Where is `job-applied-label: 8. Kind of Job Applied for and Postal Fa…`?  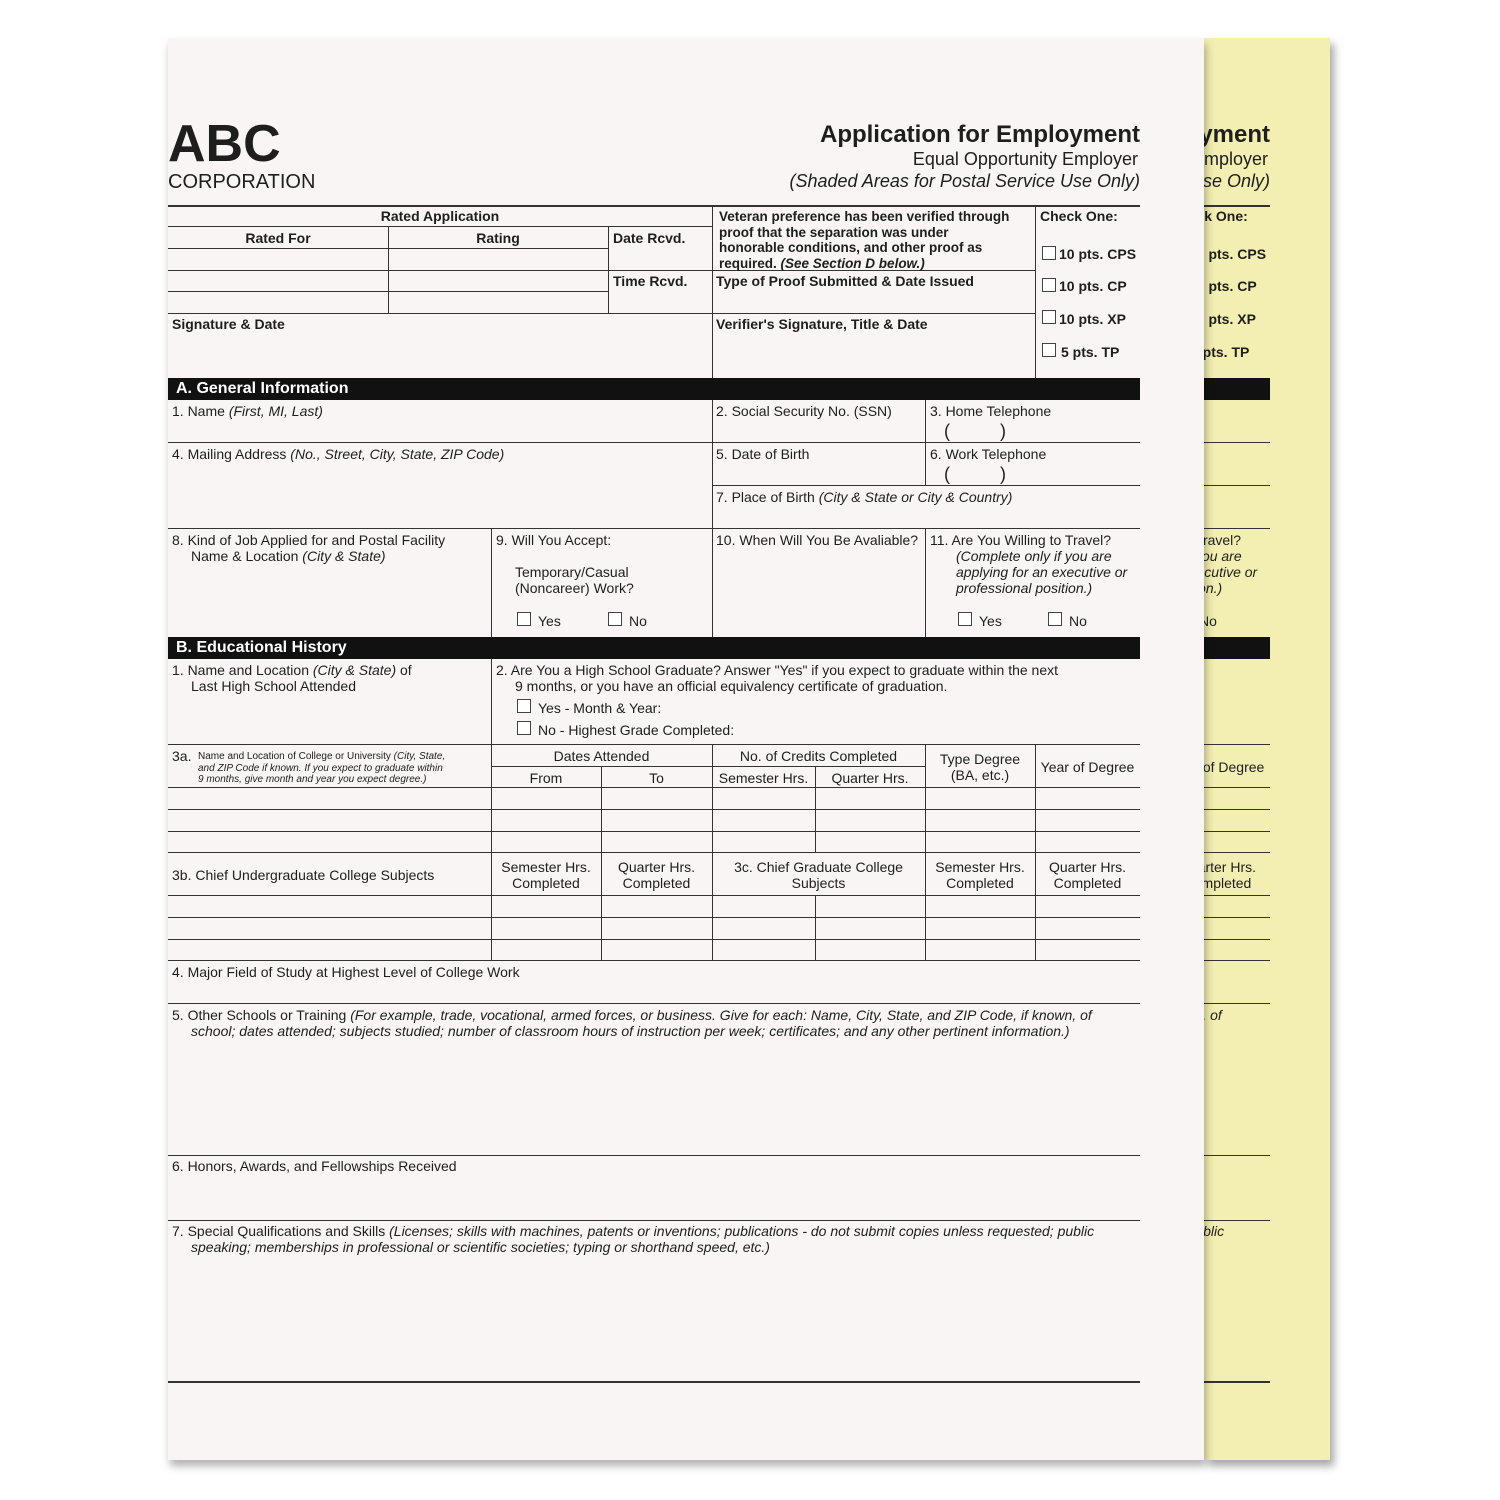
job-applied-label: 8. Kind of Job Applied for and Postal Fa… is located at coordinates (309, 548).